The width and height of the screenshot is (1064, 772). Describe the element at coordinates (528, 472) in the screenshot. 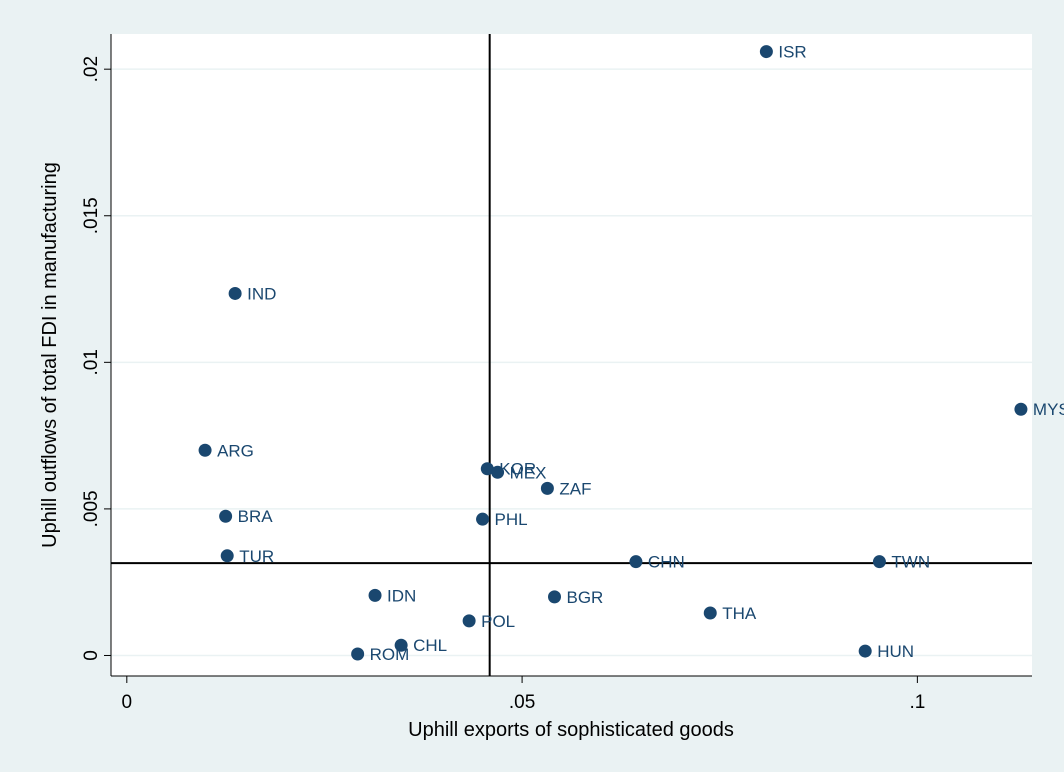

I see `point-label: MEX` at that location.